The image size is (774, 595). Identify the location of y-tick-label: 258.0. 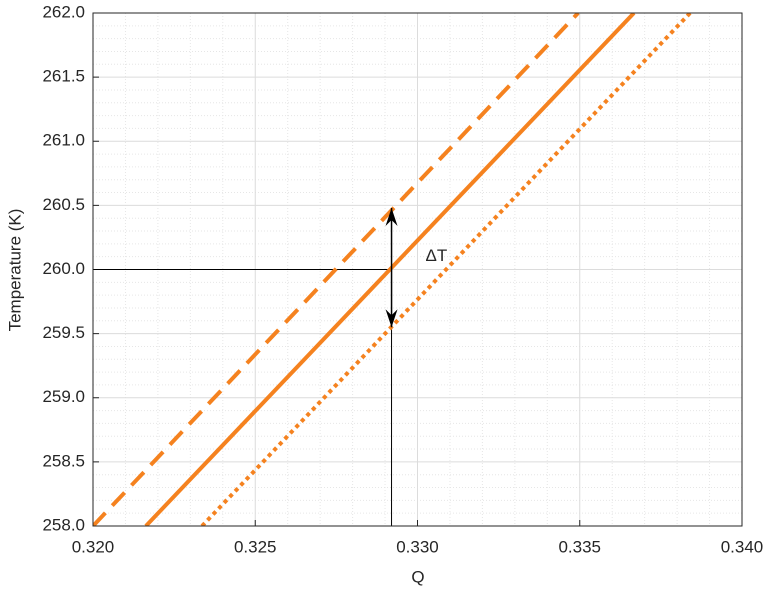
(63, 524).